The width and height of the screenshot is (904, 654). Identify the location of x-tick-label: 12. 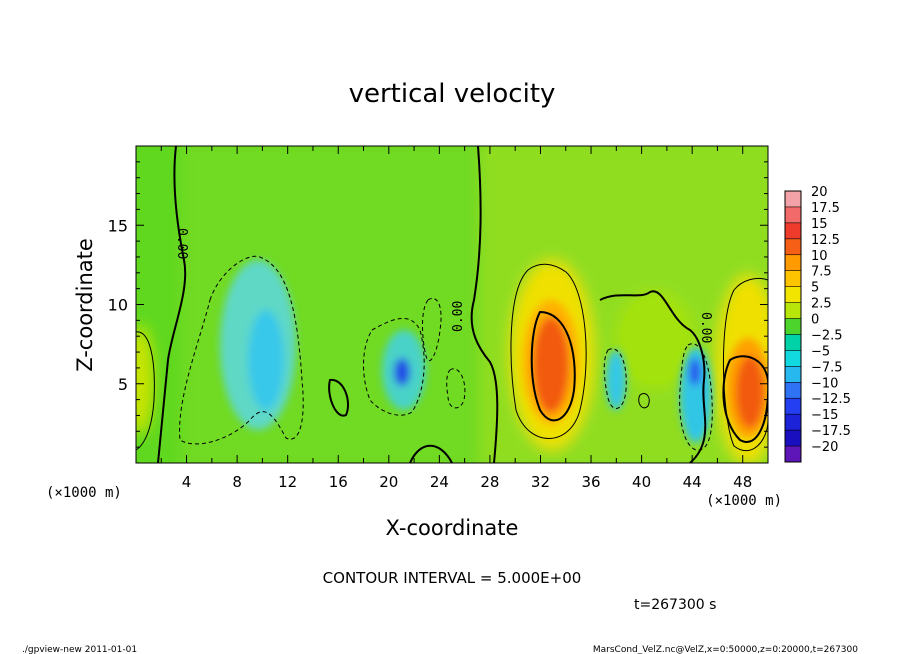
(287, 482).